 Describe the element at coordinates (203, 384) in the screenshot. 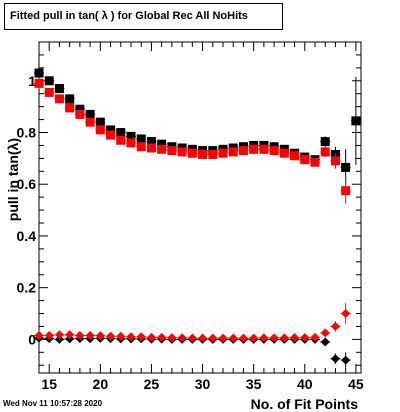

I see `x-tick-label: 30` at that location.